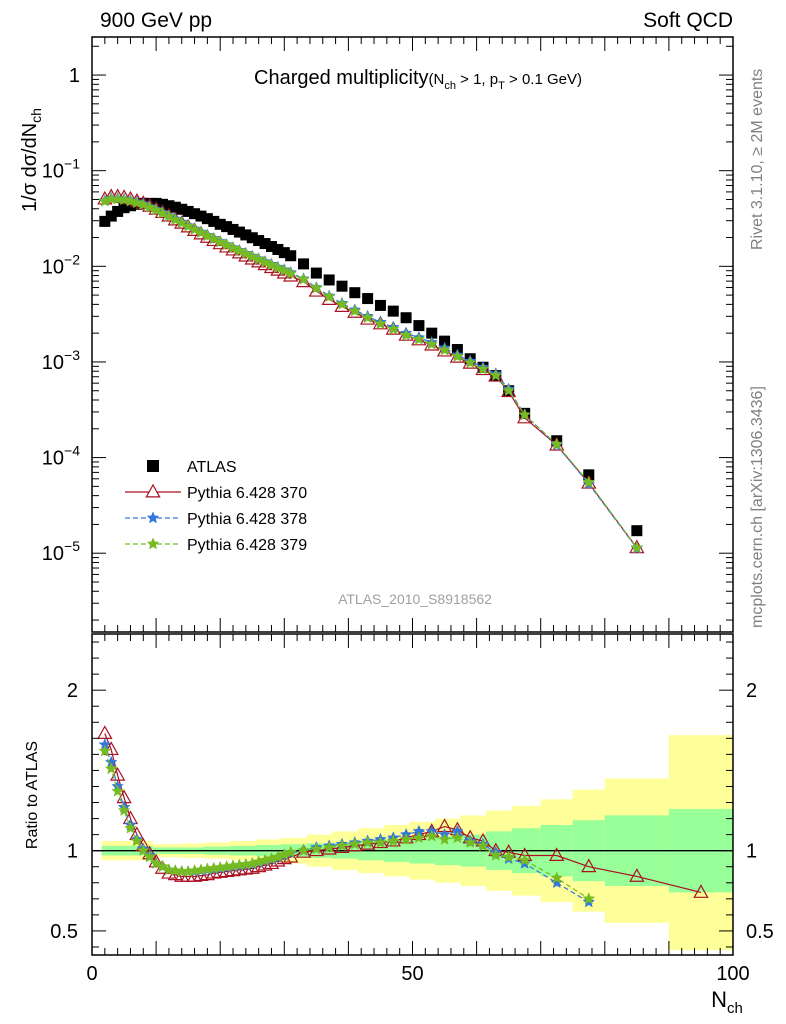 This screenshot has height=1024, width=786. Describe the element at coordinates (732, 974) in the screenshot. I see `x-tick-label: 100` at that location.